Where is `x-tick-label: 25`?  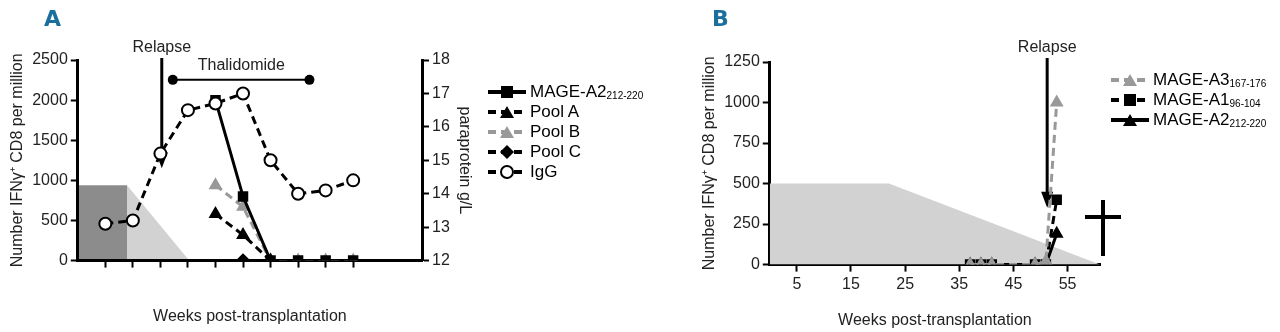 x-tick-label: 25 is located at coordinates (905, 283).